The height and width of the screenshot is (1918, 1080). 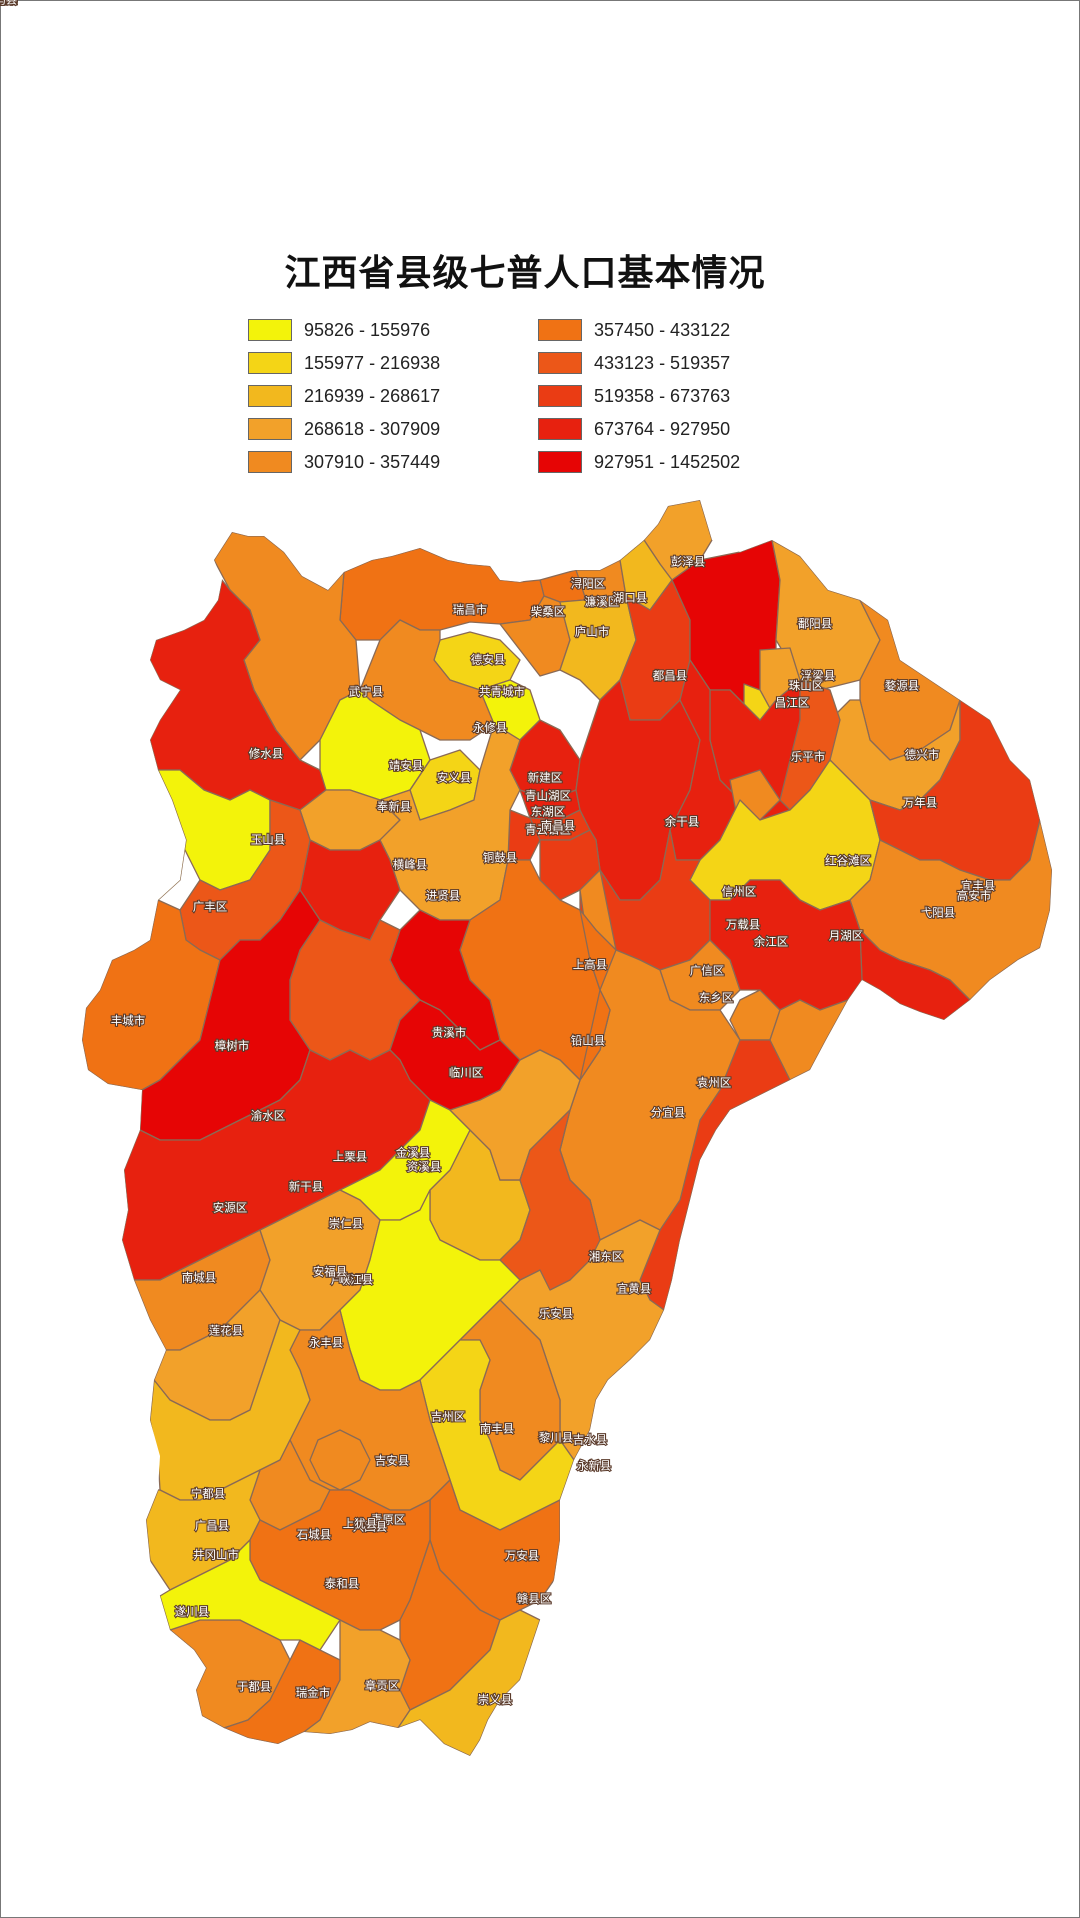 I want to click on region-label: 吉安县, so click(x=392, y=1461).